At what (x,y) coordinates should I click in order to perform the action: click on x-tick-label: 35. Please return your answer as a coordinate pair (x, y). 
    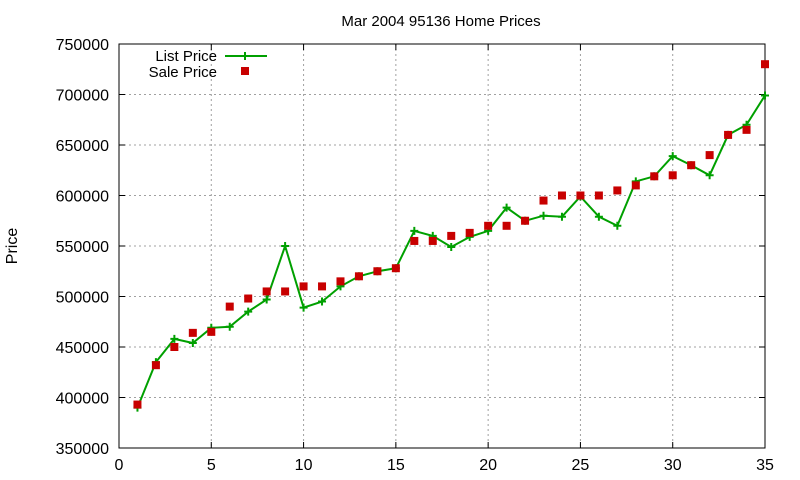
    Looking at the image, I should click on (765, 465).